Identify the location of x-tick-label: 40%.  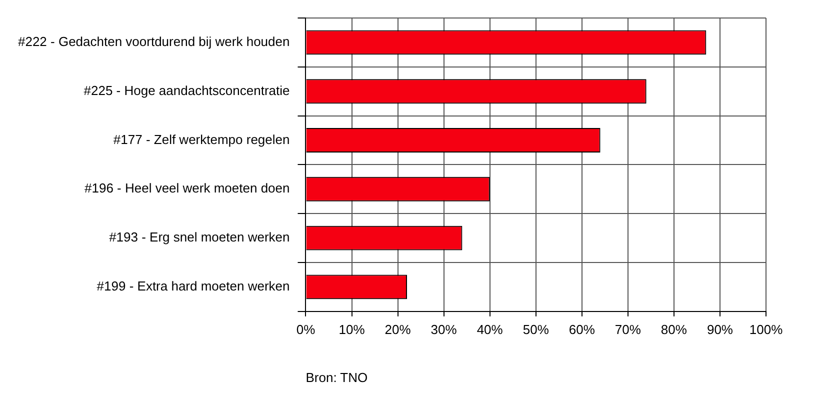
(490, 329).